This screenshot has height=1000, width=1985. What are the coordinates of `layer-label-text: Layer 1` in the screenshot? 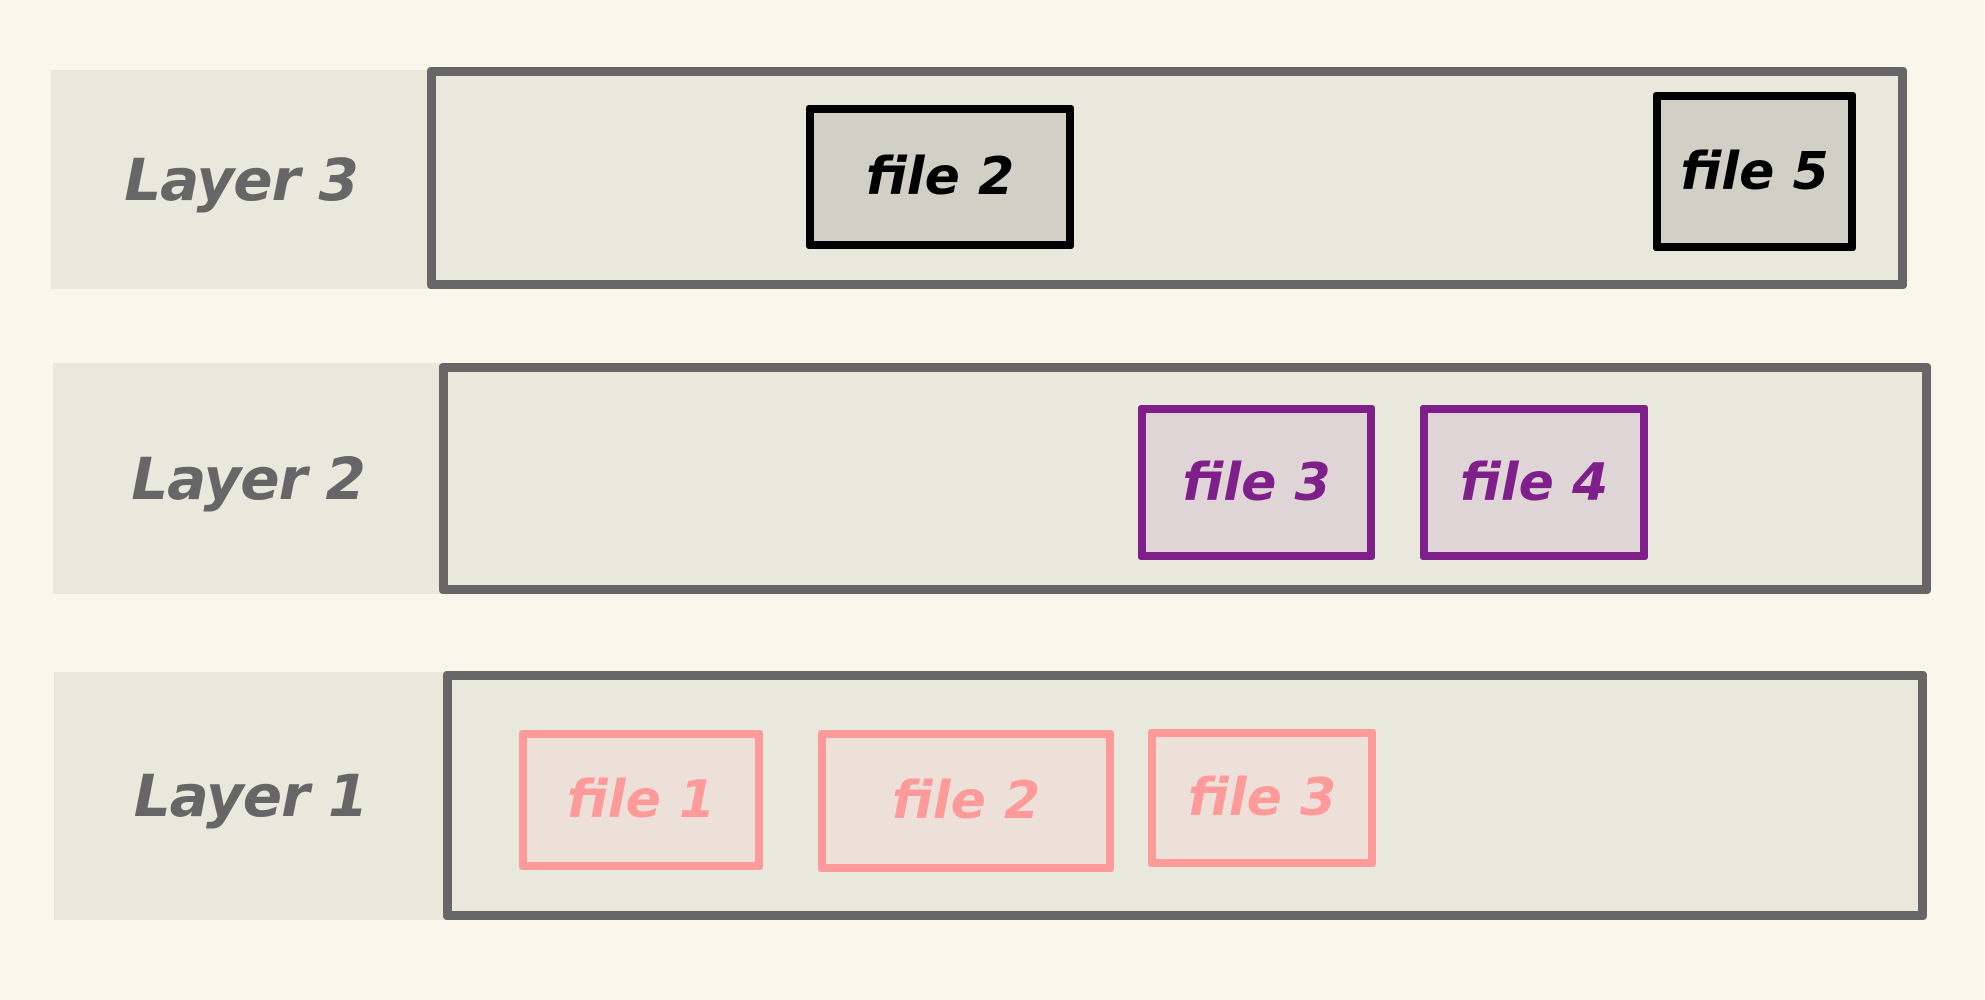 It's located at (251, 796).